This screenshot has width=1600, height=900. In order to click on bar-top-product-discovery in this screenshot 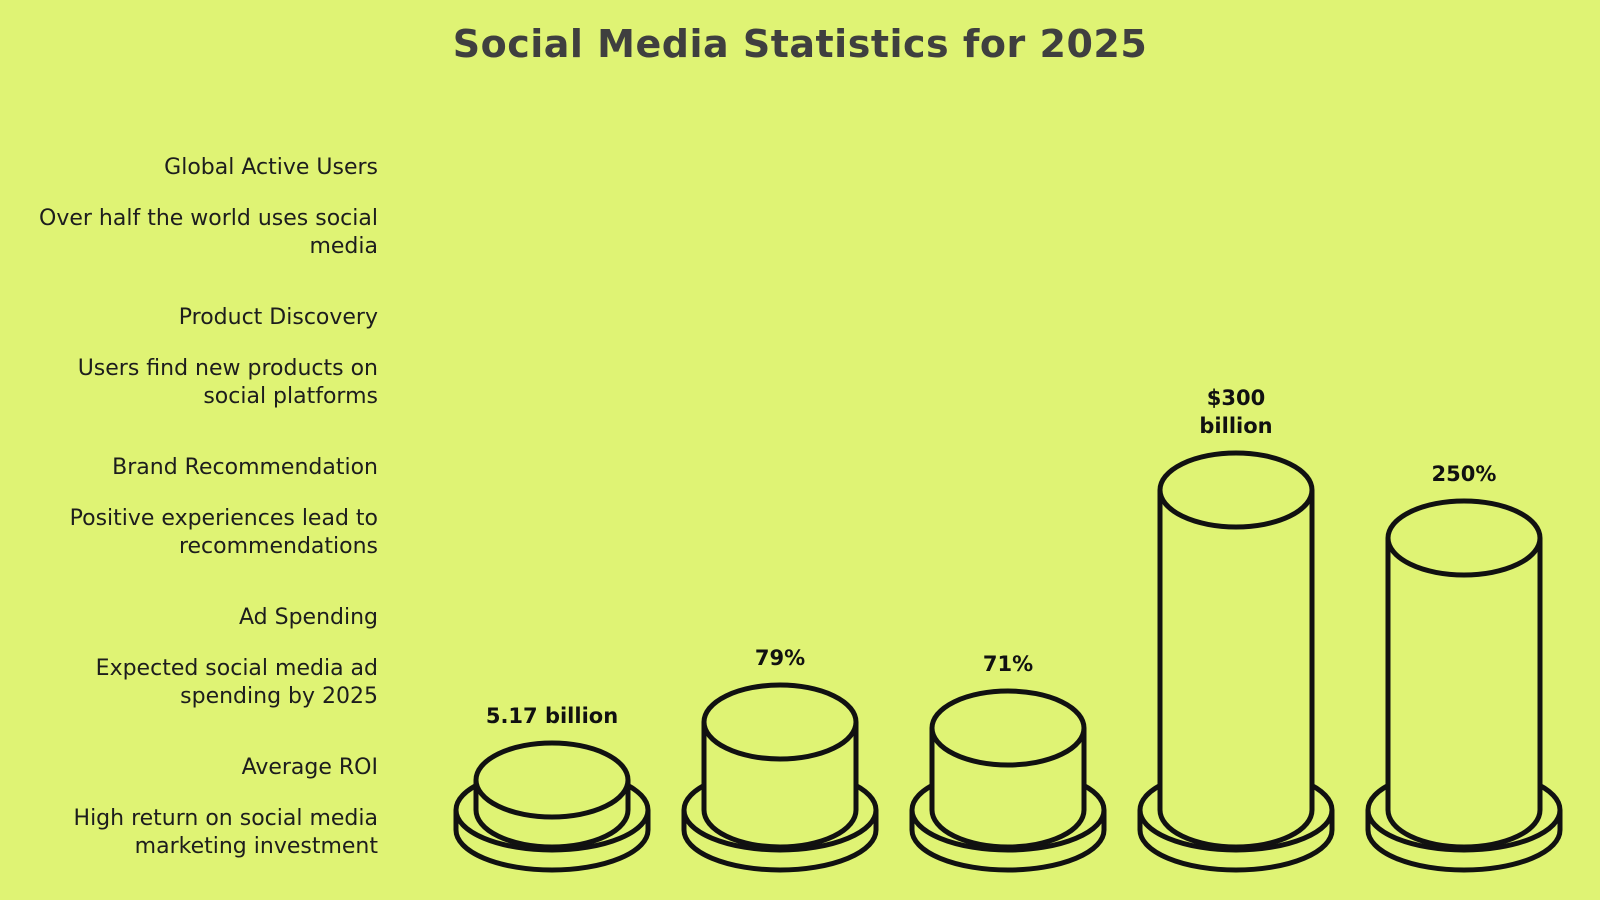, I will do `click(780, 722)`.